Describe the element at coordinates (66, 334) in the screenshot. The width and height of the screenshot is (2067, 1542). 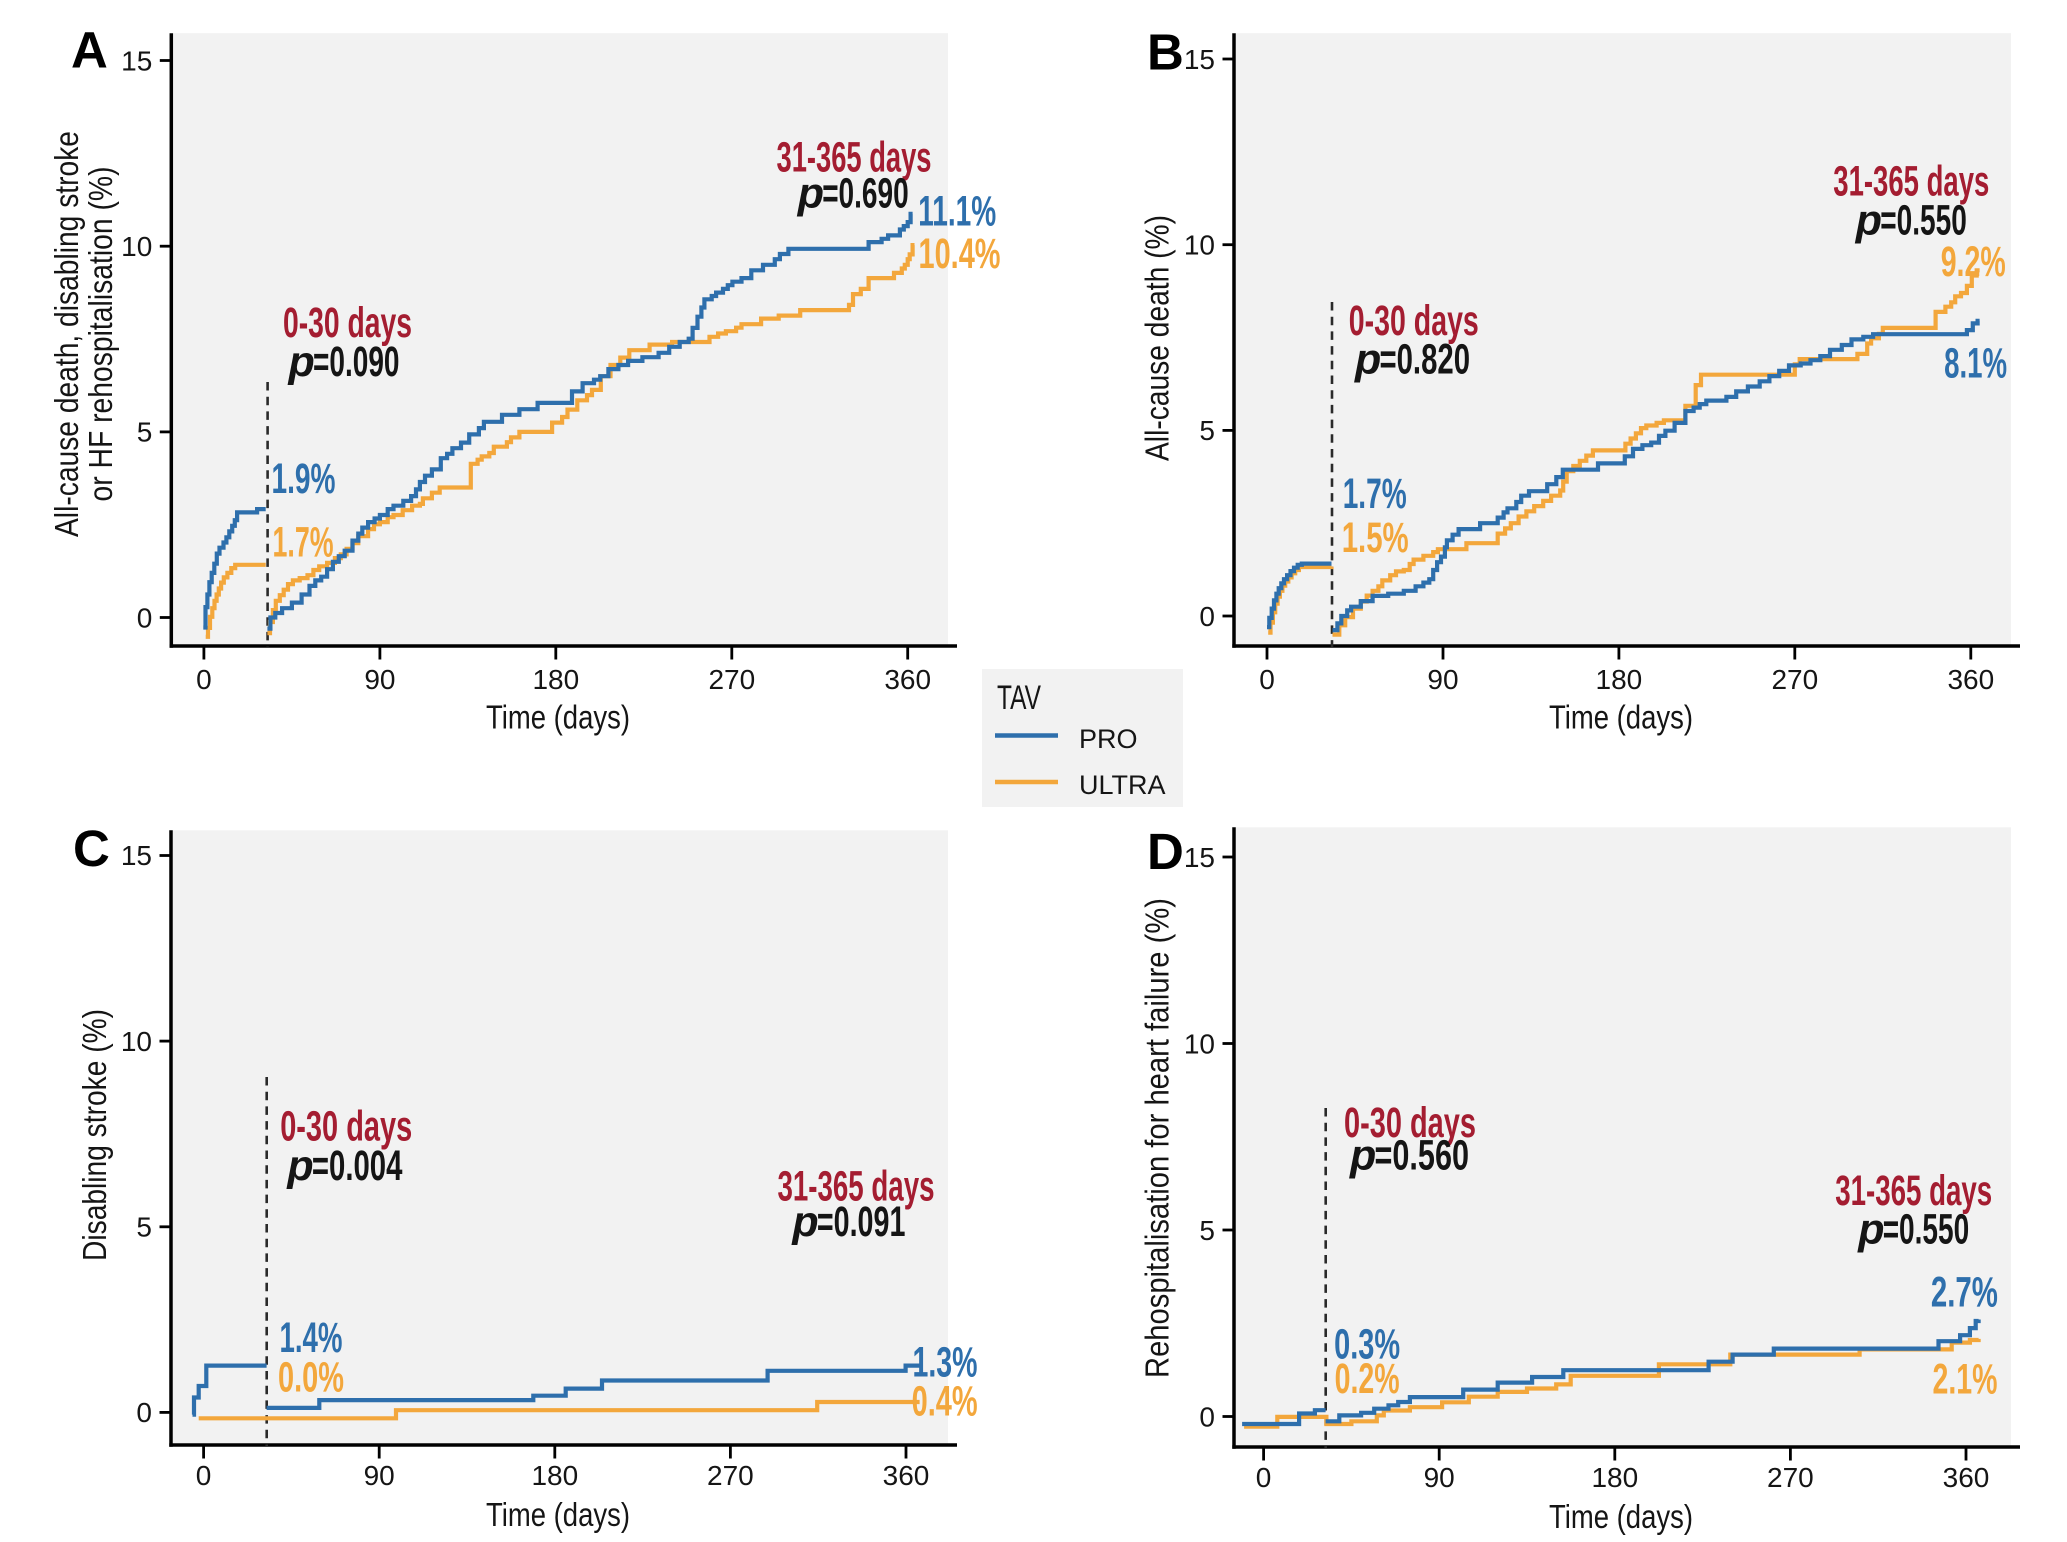
I see `svg-text:All-cause death, disabling str: All-cause death, disabling stroke` at that location.